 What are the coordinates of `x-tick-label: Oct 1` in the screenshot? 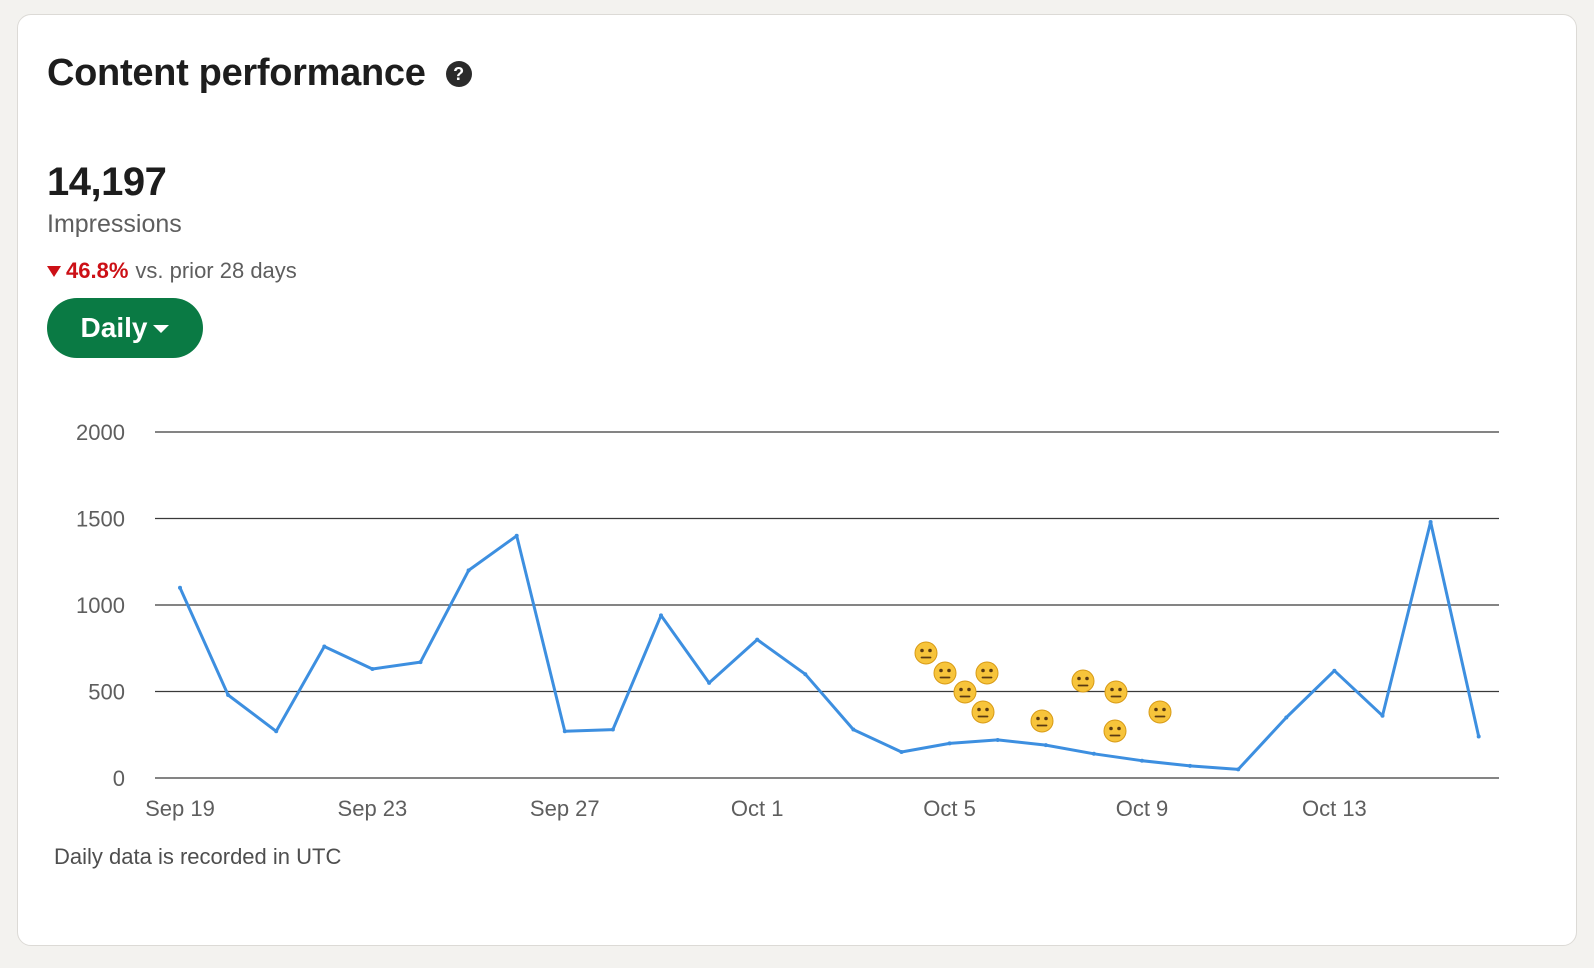 It's located at (757, 808).